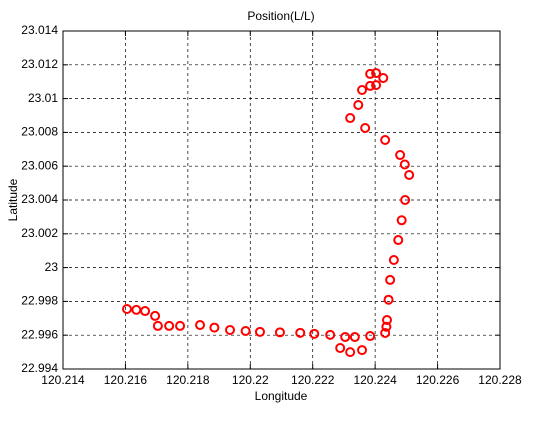  I want to click on y-tick-label: 23.002, so click(39, 233).